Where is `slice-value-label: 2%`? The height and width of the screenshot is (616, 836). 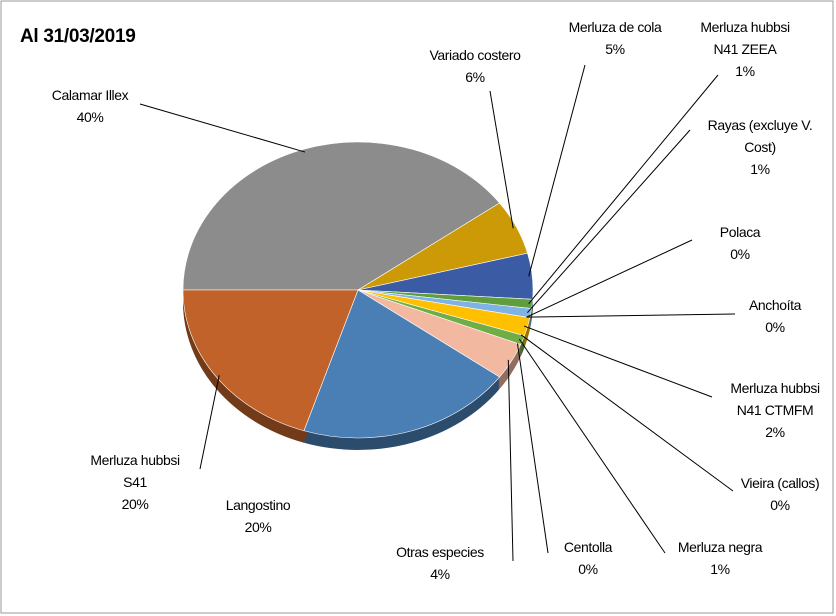
slice-value-label: 2% is located at coordinates (774, 432).